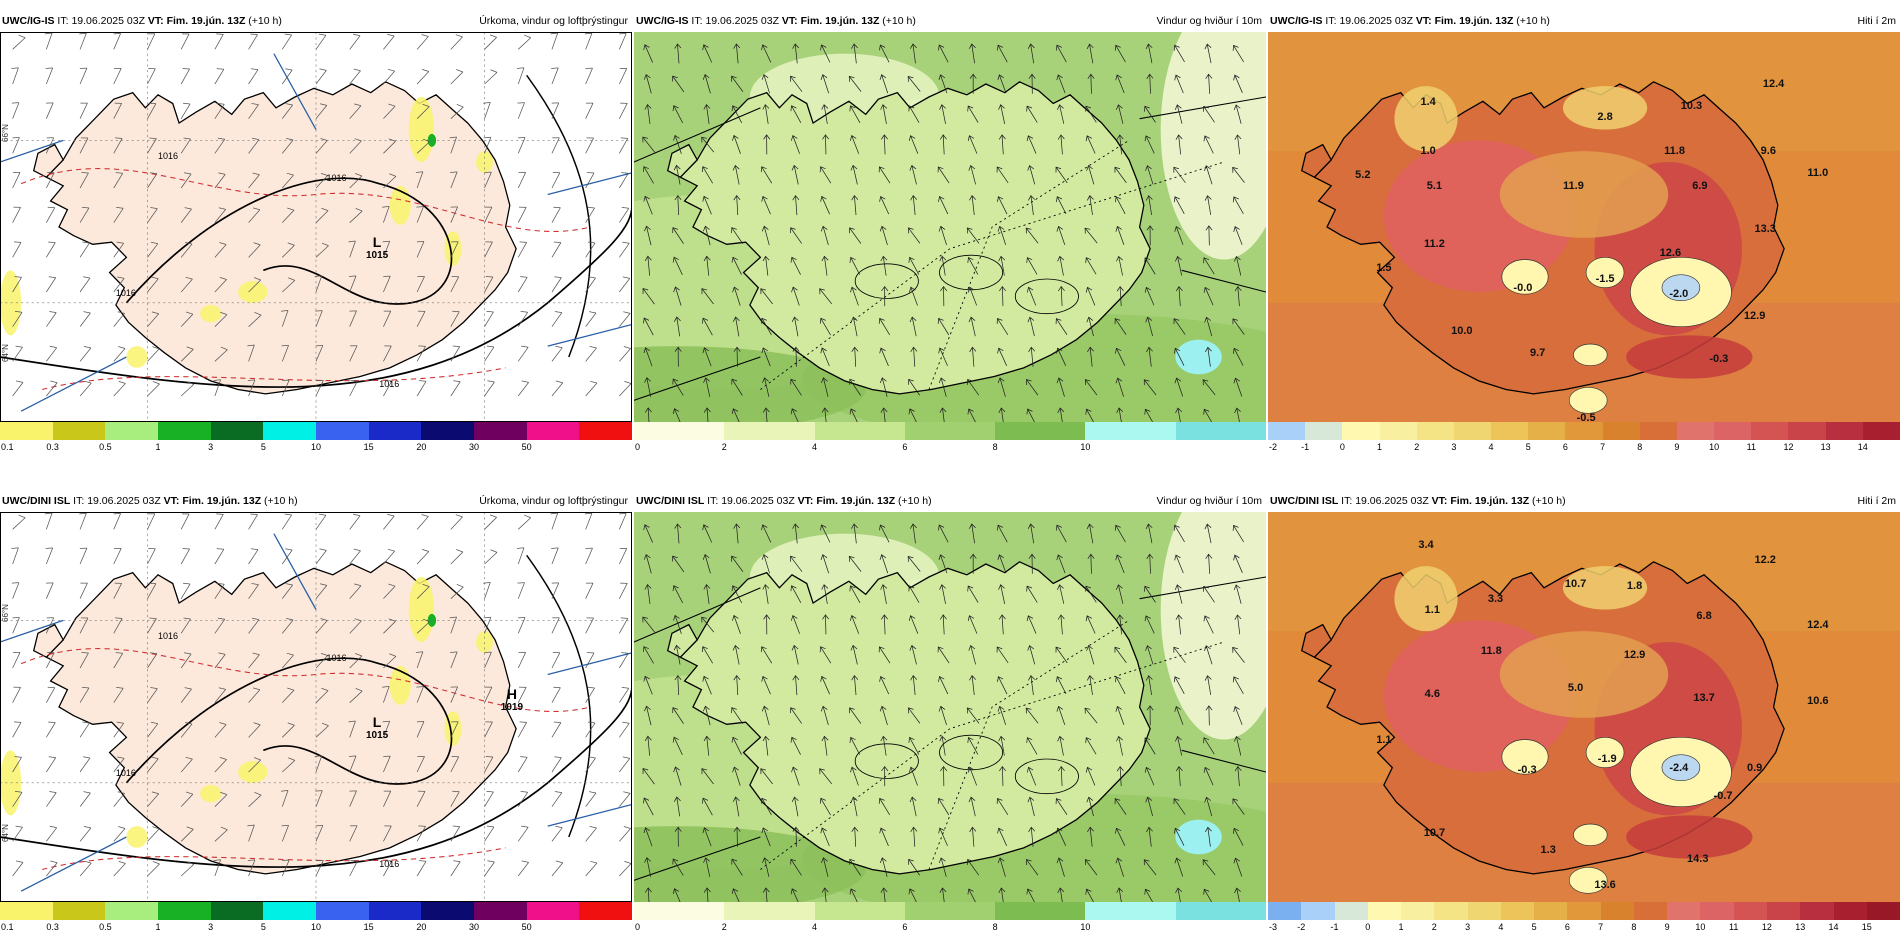 The image size is (1900, 950). What do you see at coordinates (511, 693) in the screenshot?
I see `pressure-type: H` at bounding box center [511, 693].